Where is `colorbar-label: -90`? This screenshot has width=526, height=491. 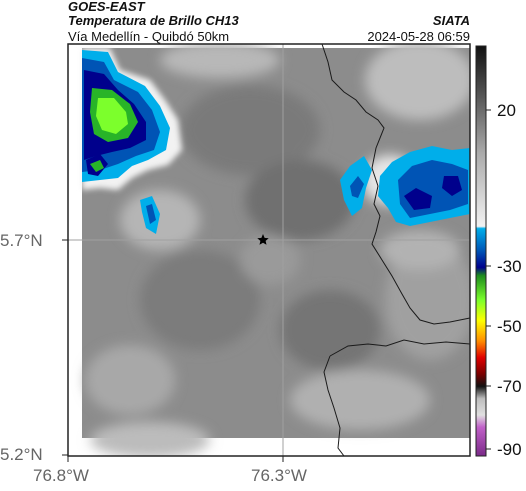
colorbar-label: -90 is located at coordinates (509, 449).